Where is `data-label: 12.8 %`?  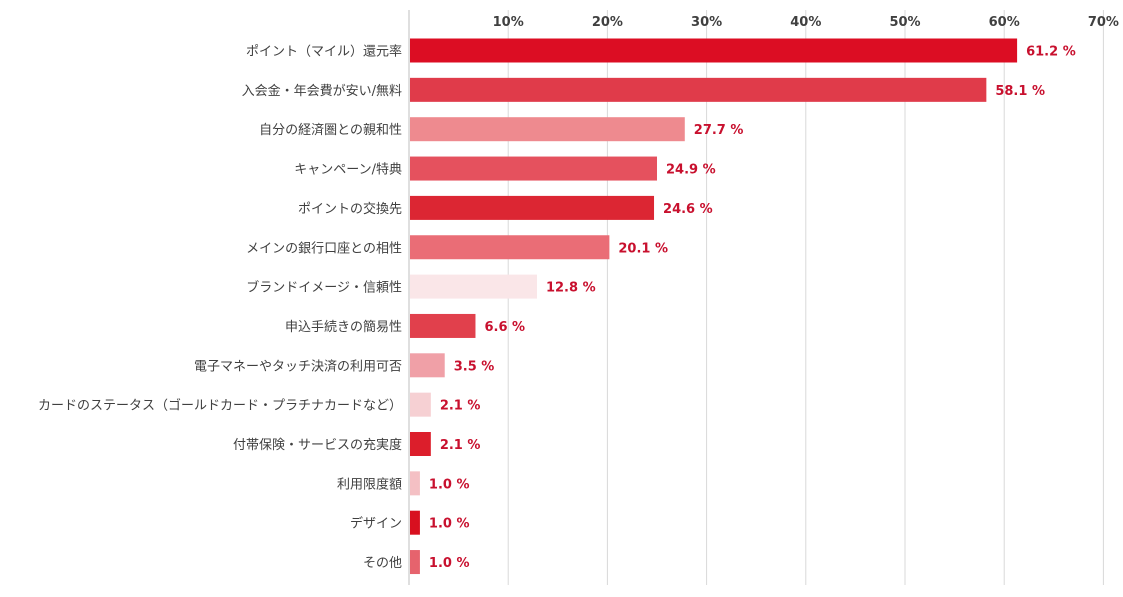 data-label: 12.8 % is located at coordinates (571, 288).